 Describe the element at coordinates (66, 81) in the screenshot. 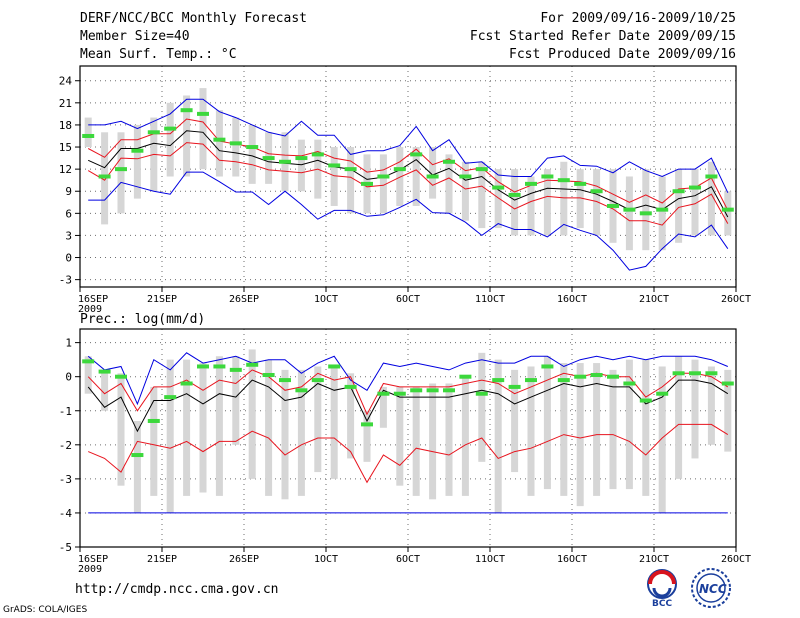

I see `temp-ytick-label-9: 24` at that location.